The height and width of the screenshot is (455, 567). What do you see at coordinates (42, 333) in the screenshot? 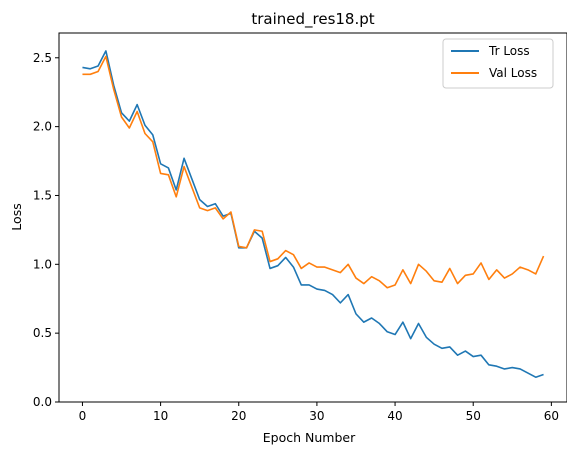
I see `y-tick-label: 0.5` at bounding box center [42, 333].